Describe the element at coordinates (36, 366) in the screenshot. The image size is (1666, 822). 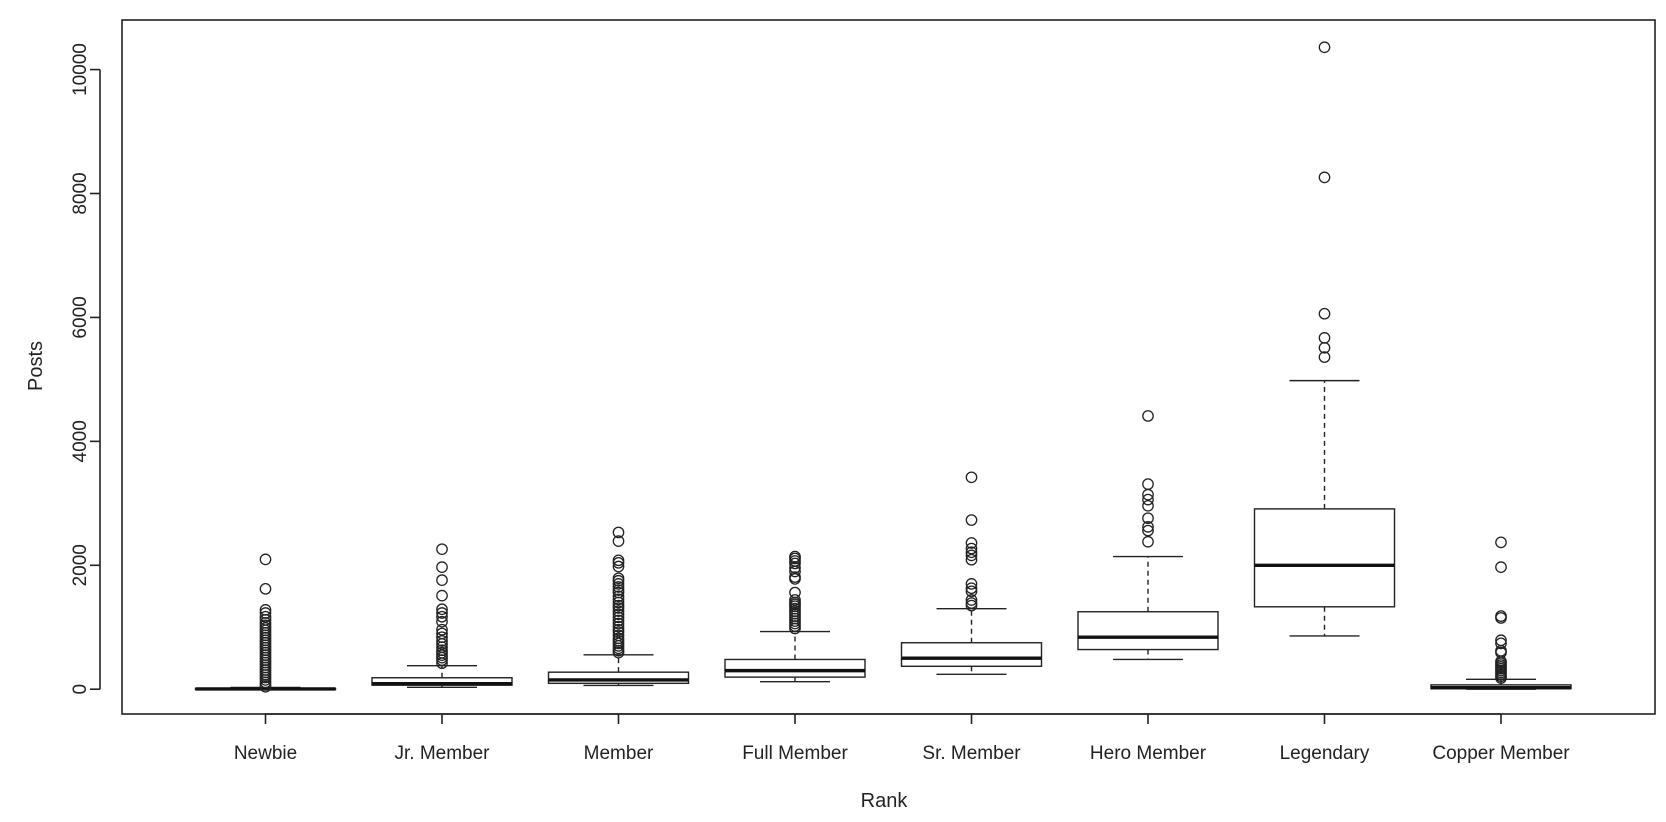
I see `y-axis-title: Posts` at that location.